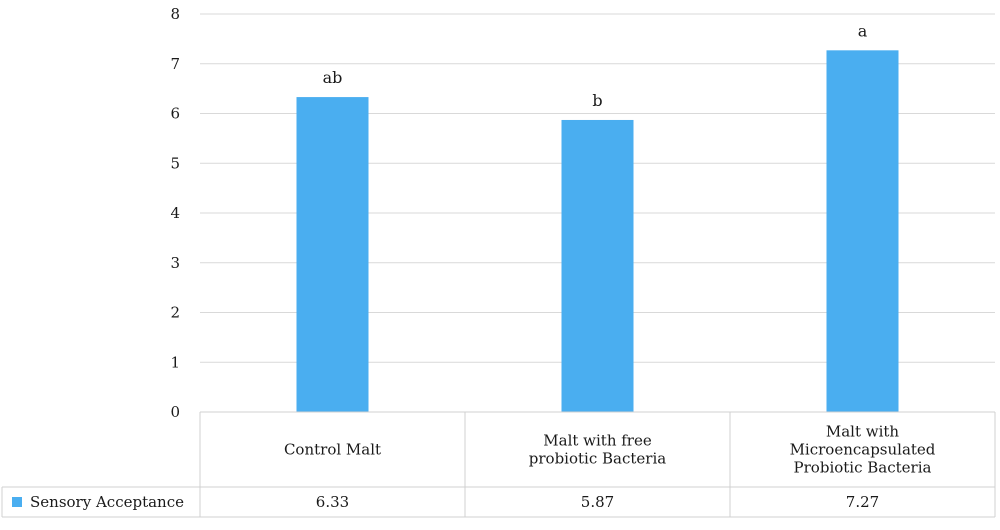 The height and width of the screenshot is (530, 1000). I want to click on data-value-label: 7.27, so click(862, 502).